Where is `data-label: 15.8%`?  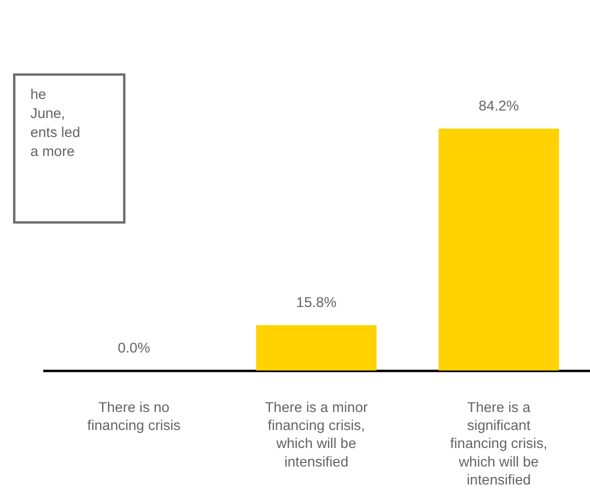 data-label: 15.8% is located at coordinates (316, 303).